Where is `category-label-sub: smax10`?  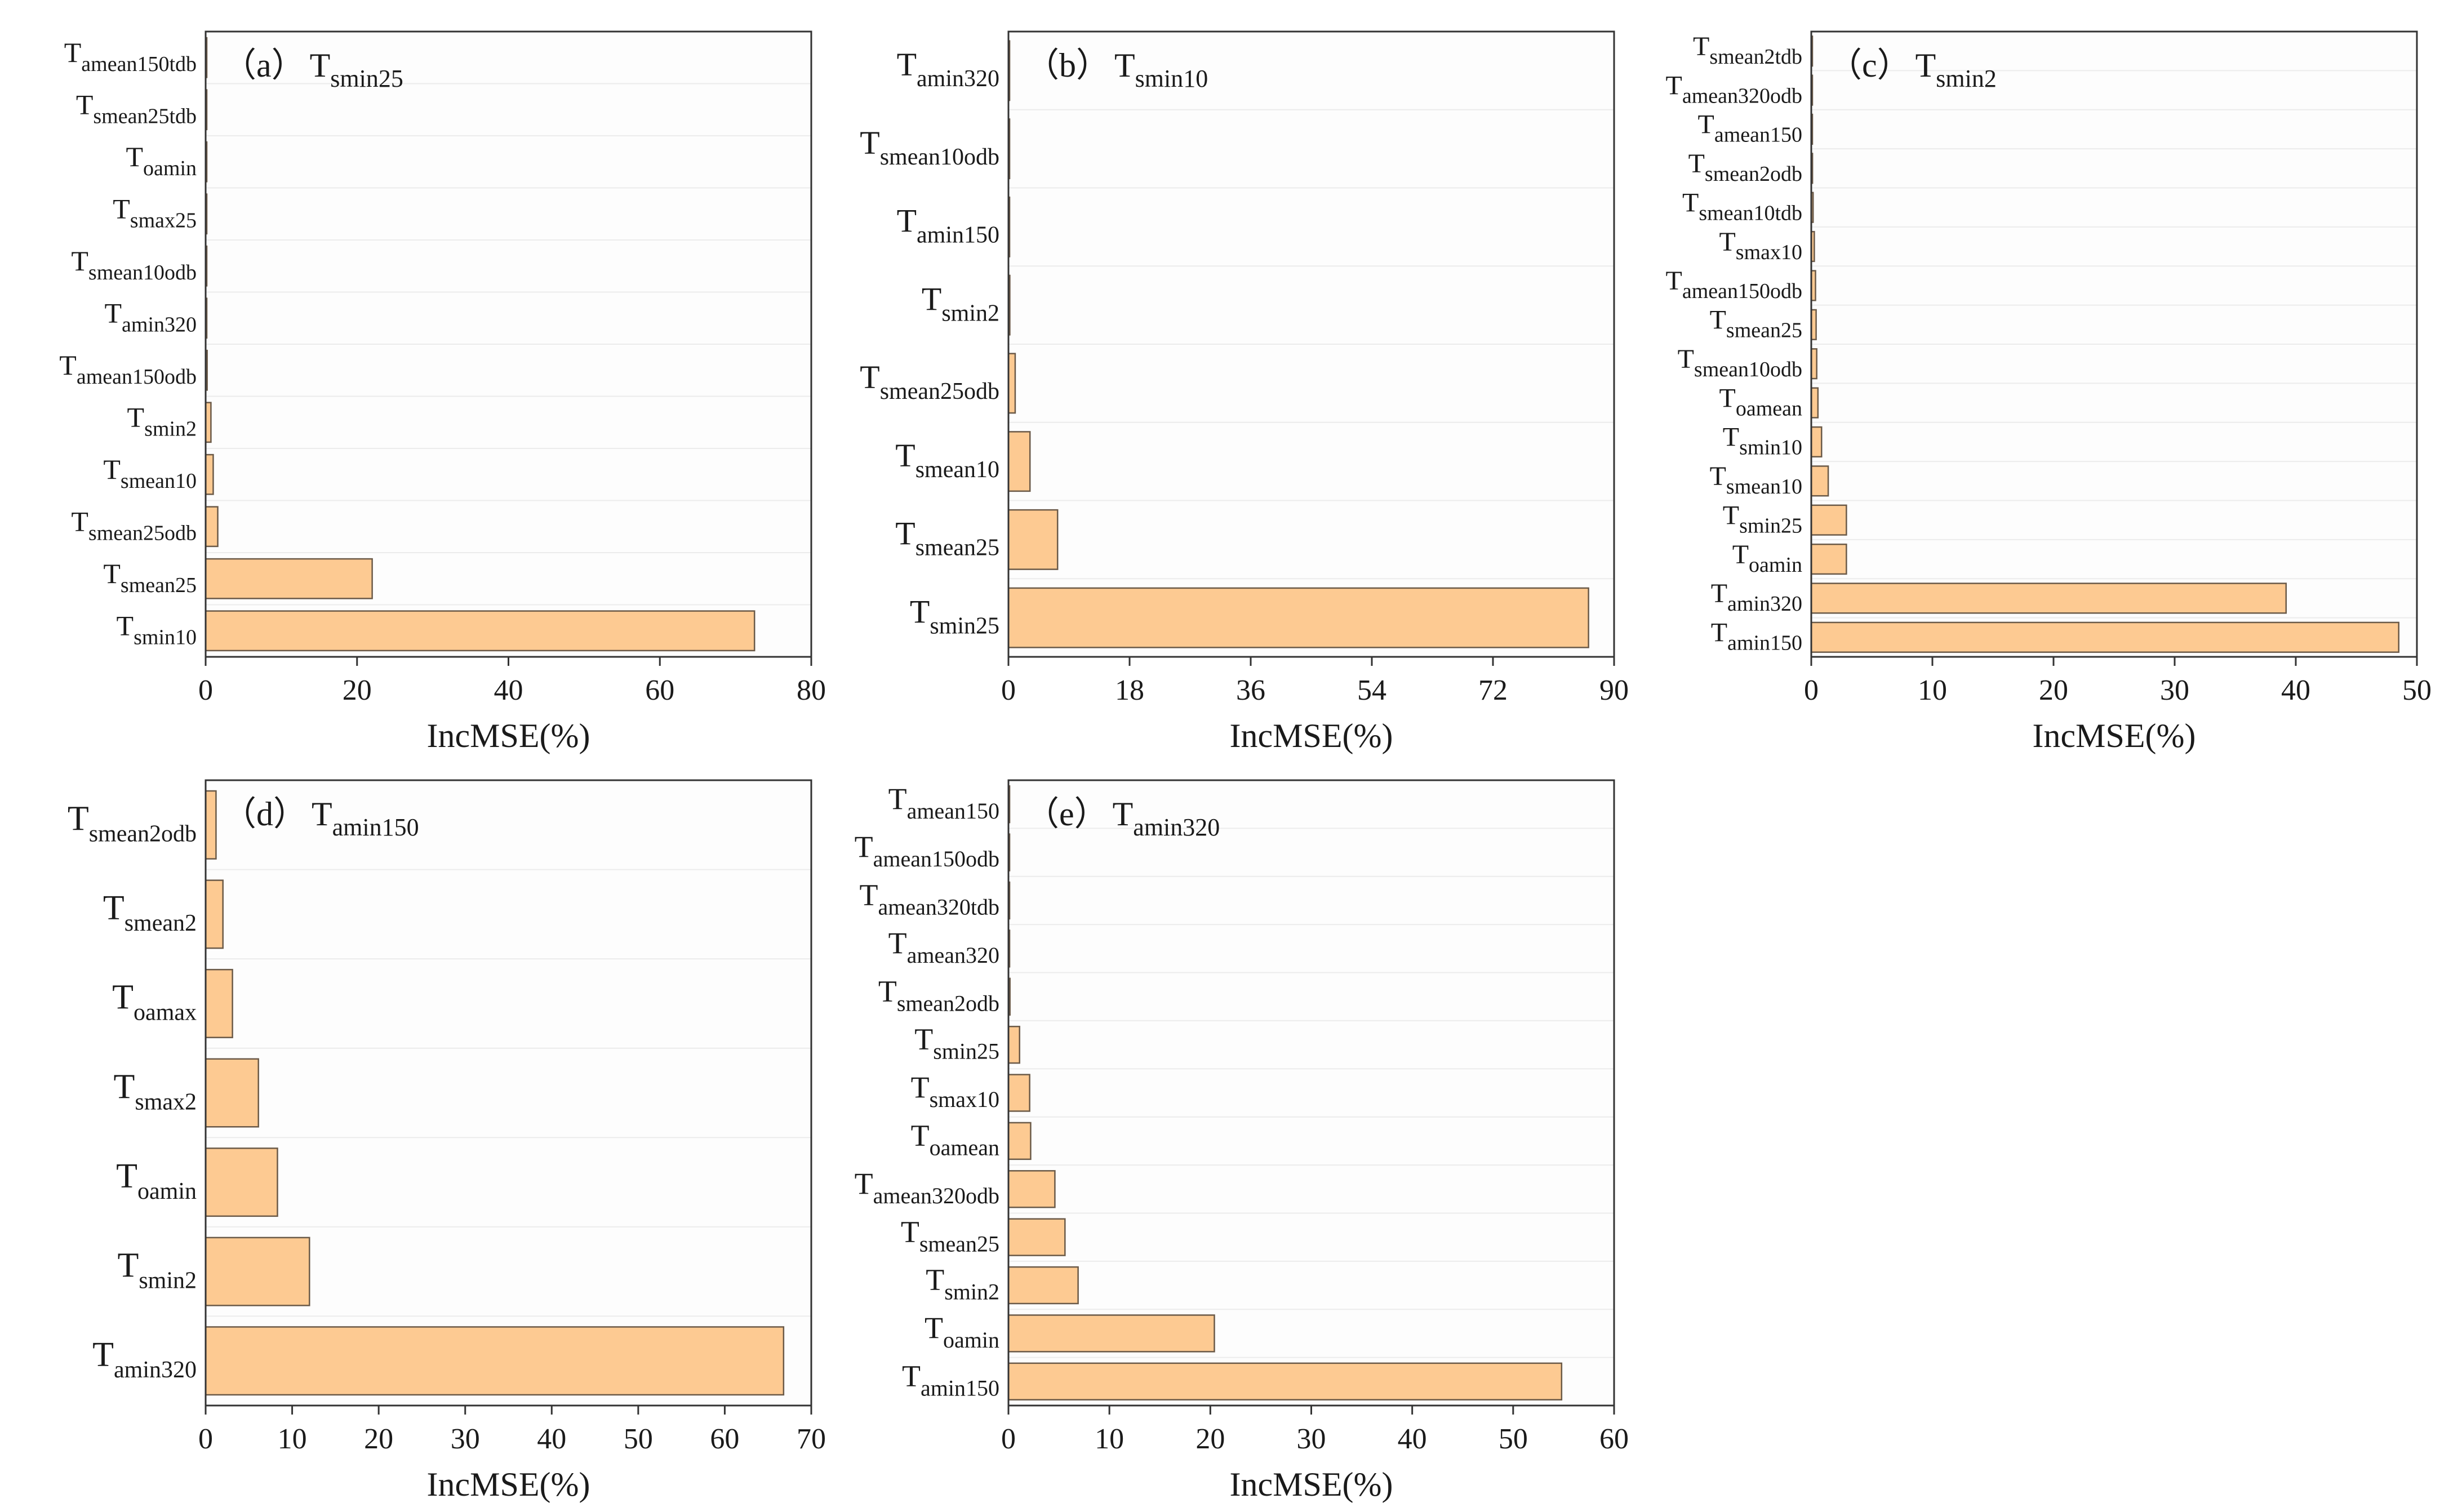
category-label-sub: smax10 is located at coordinates (964, 1099).